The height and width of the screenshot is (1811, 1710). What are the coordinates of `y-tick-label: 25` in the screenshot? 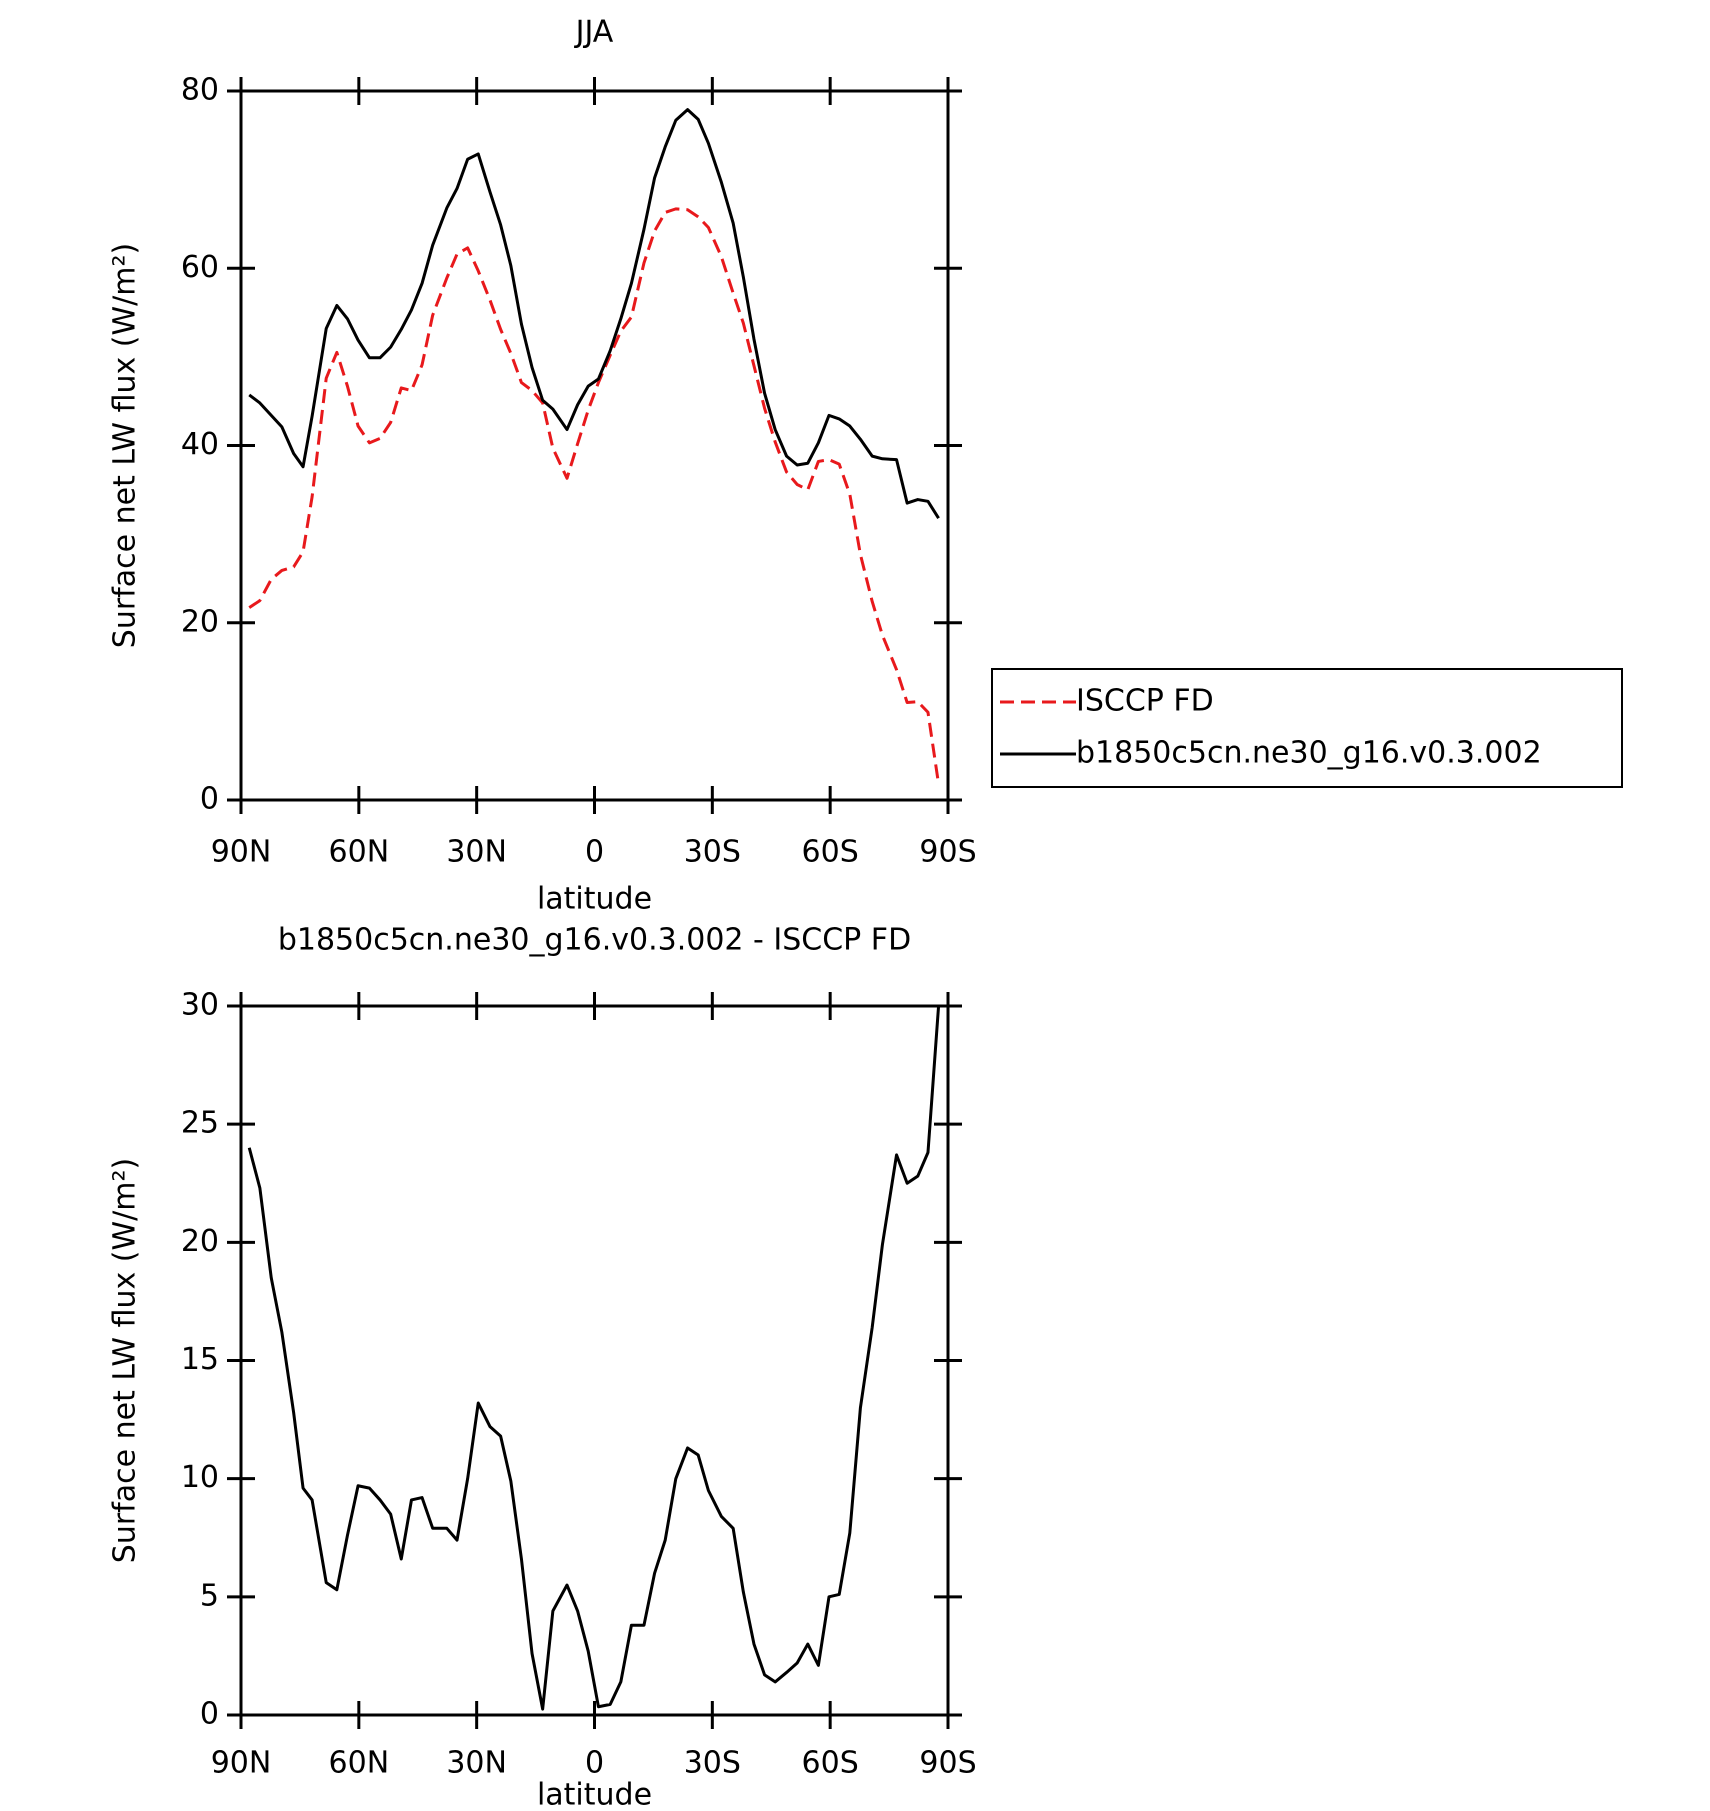 It's located at (200, 1123).